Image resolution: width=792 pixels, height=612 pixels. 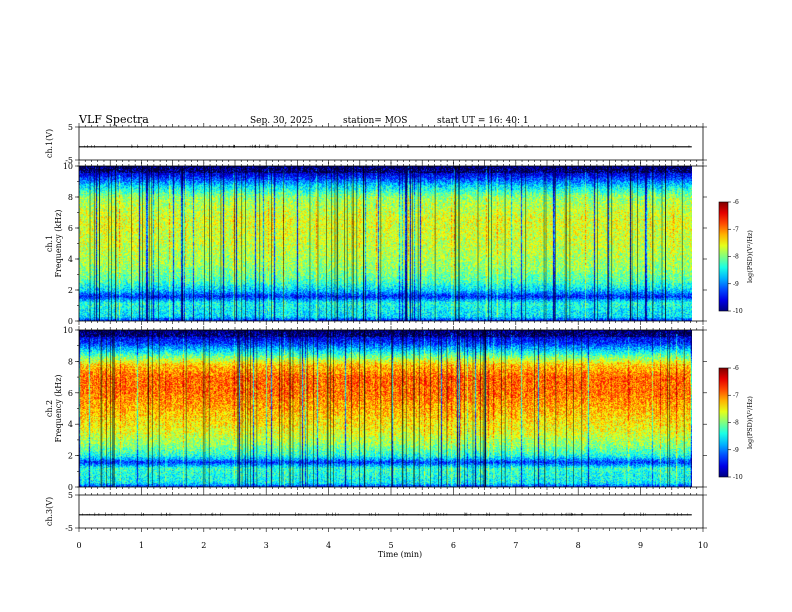 What do you see at coordinates (70, 495) in the screenshot?
I see `ch3-y-tick-label: 5` at bounding box center [70, 495].